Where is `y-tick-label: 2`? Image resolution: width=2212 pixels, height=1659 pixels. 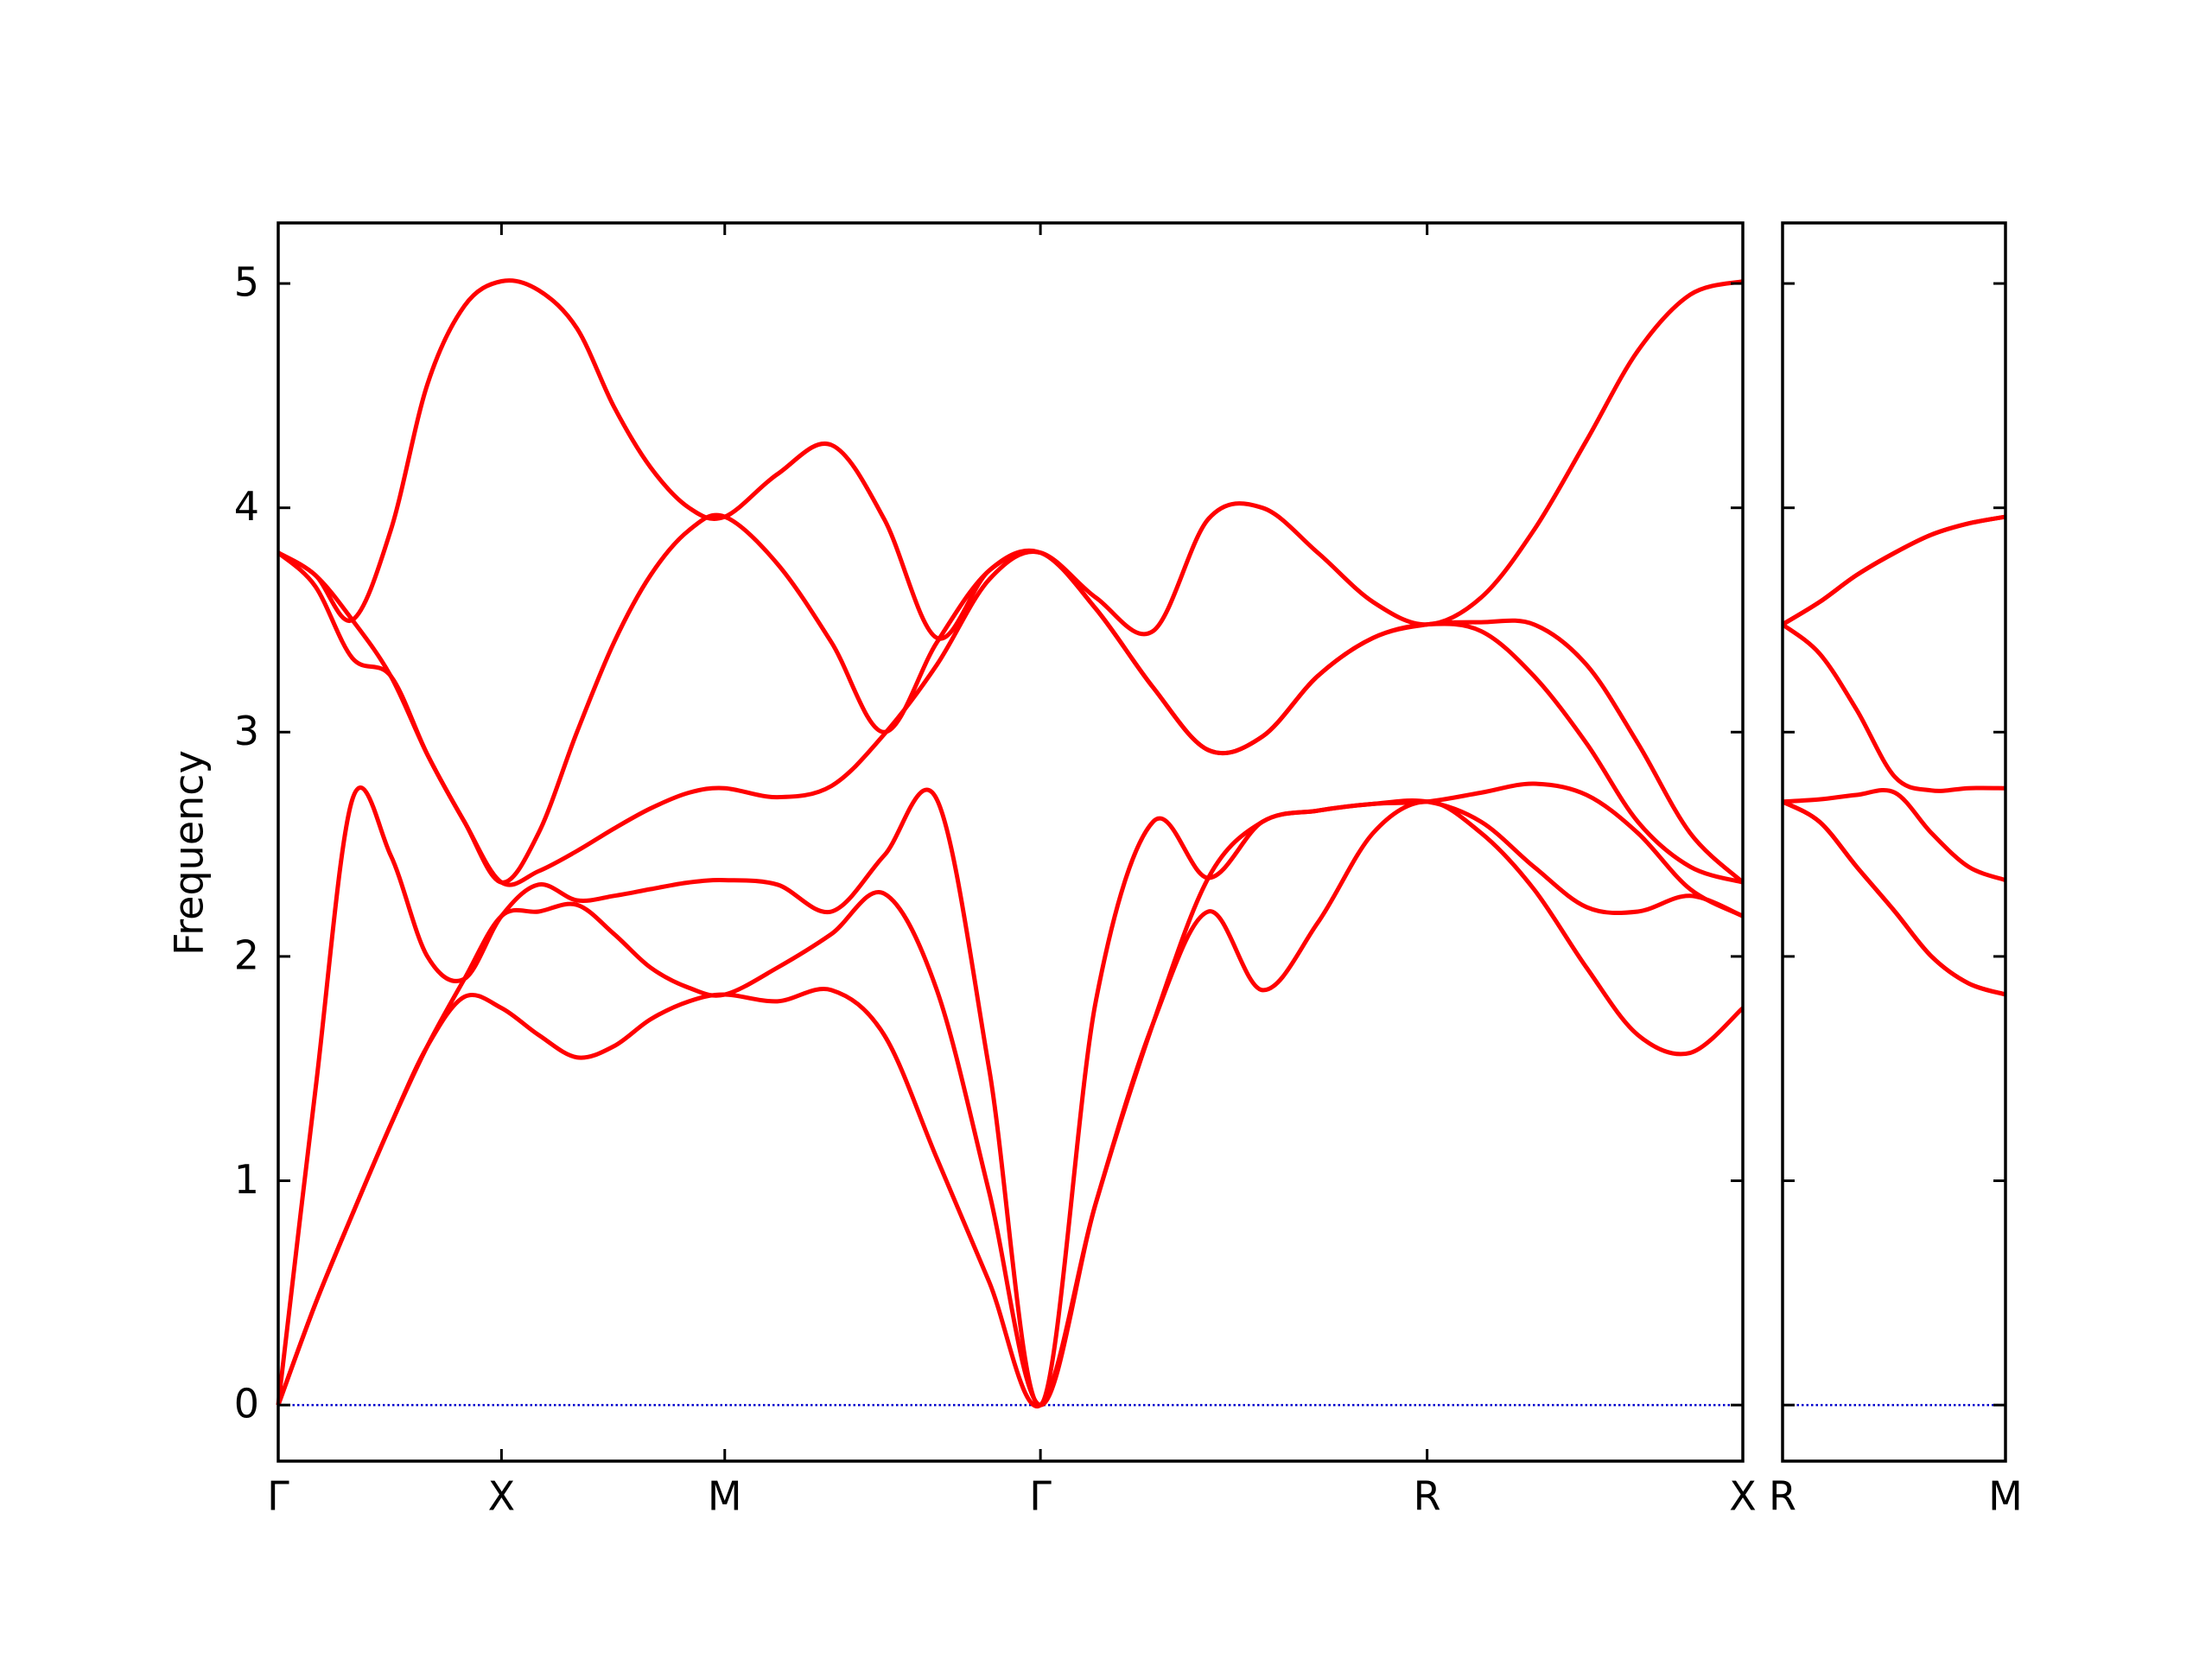 y-tick-label: 2 is located at coordinates (246, 955).